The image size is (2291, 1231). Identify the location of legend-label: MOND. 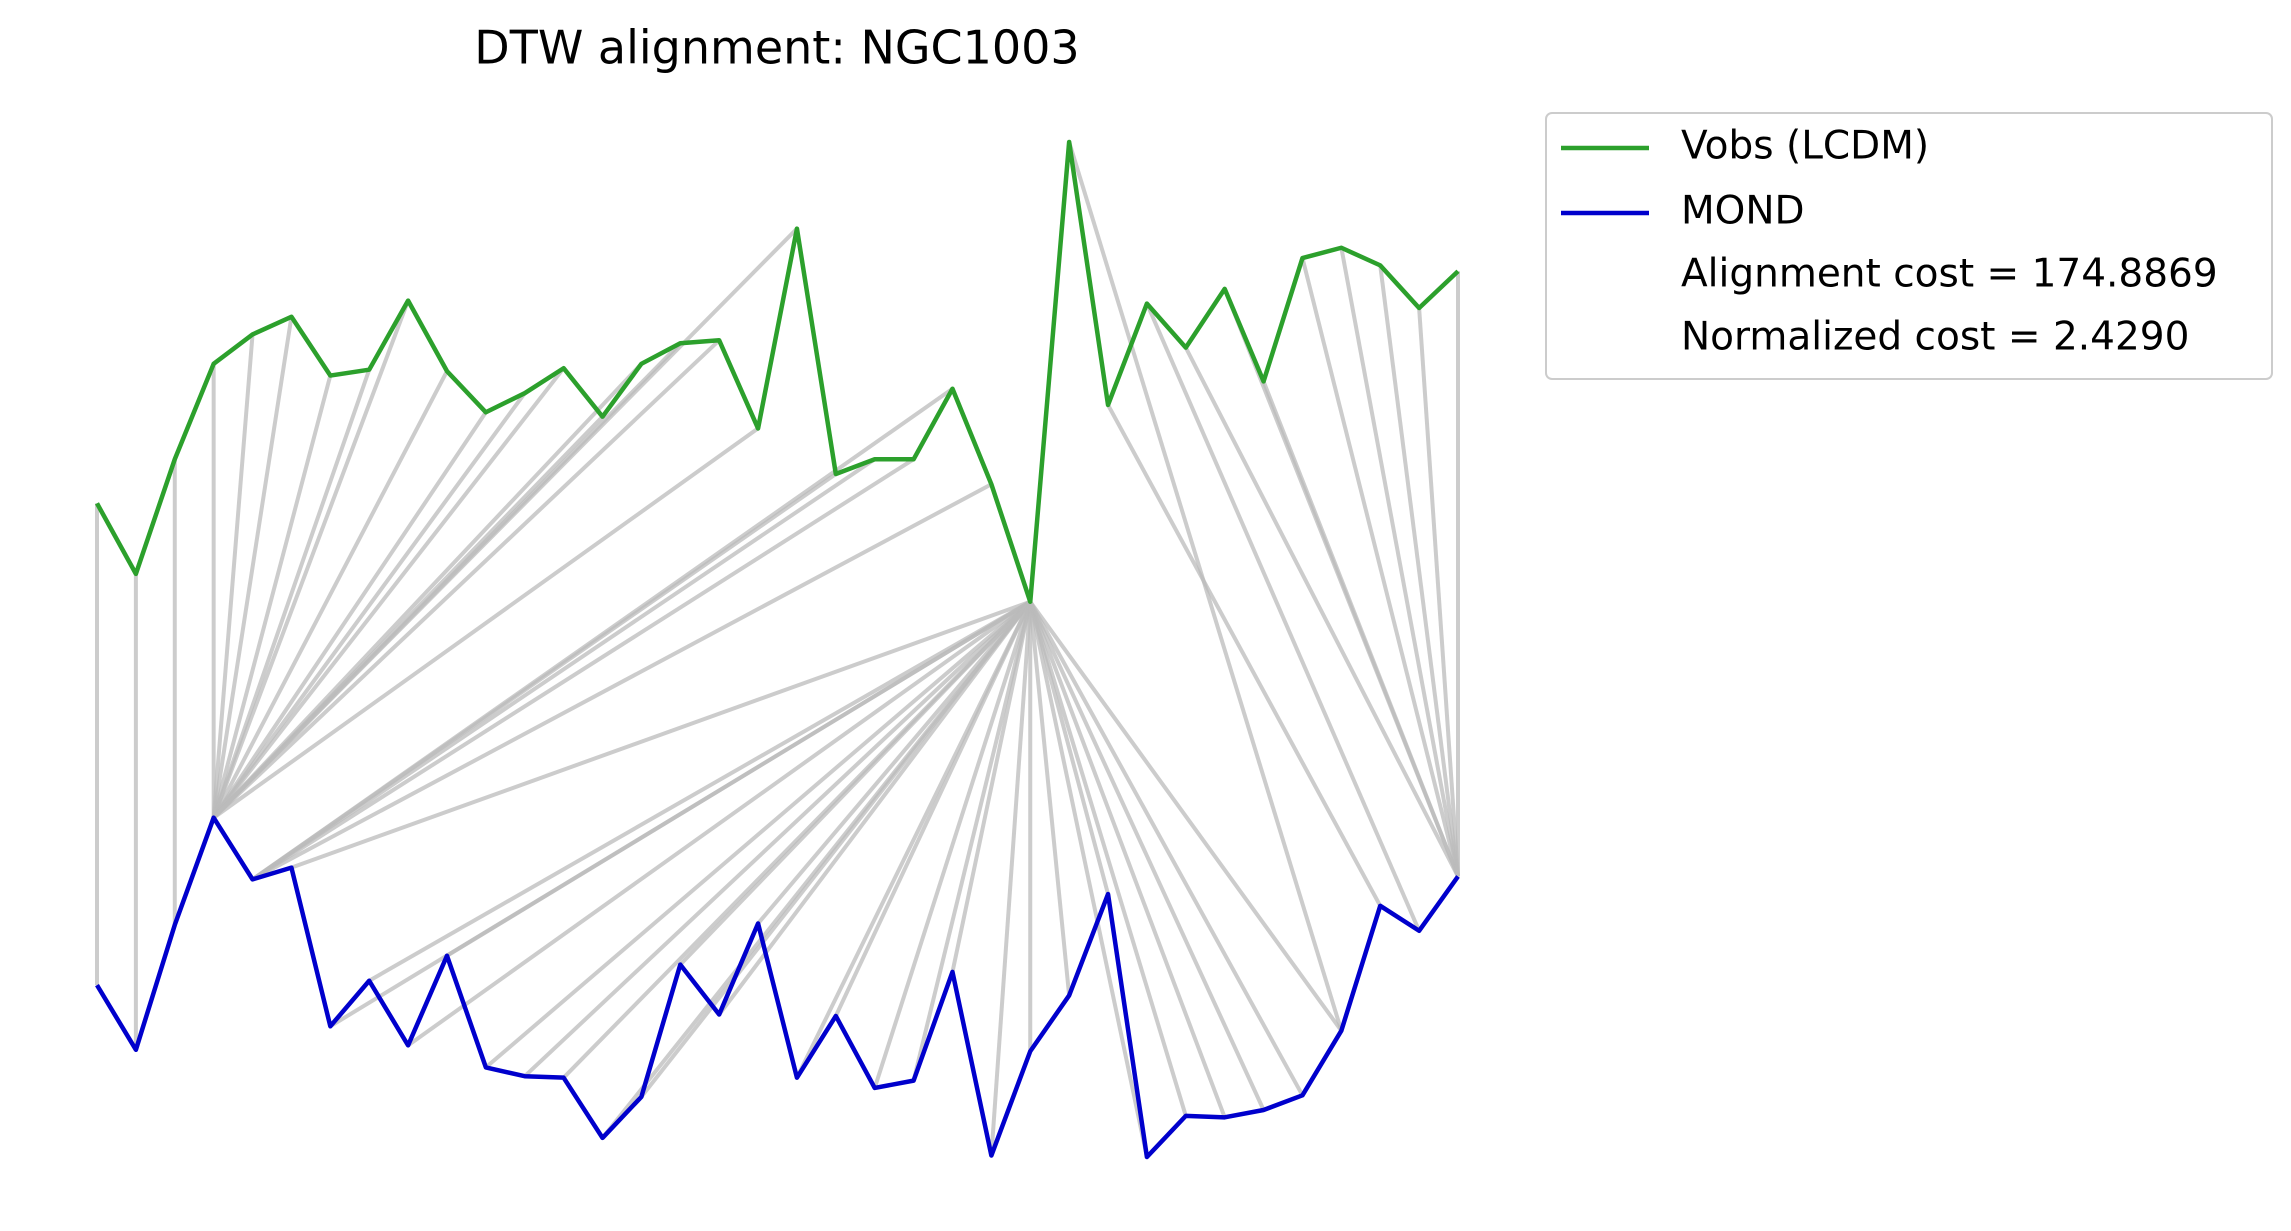
(1743, 211).